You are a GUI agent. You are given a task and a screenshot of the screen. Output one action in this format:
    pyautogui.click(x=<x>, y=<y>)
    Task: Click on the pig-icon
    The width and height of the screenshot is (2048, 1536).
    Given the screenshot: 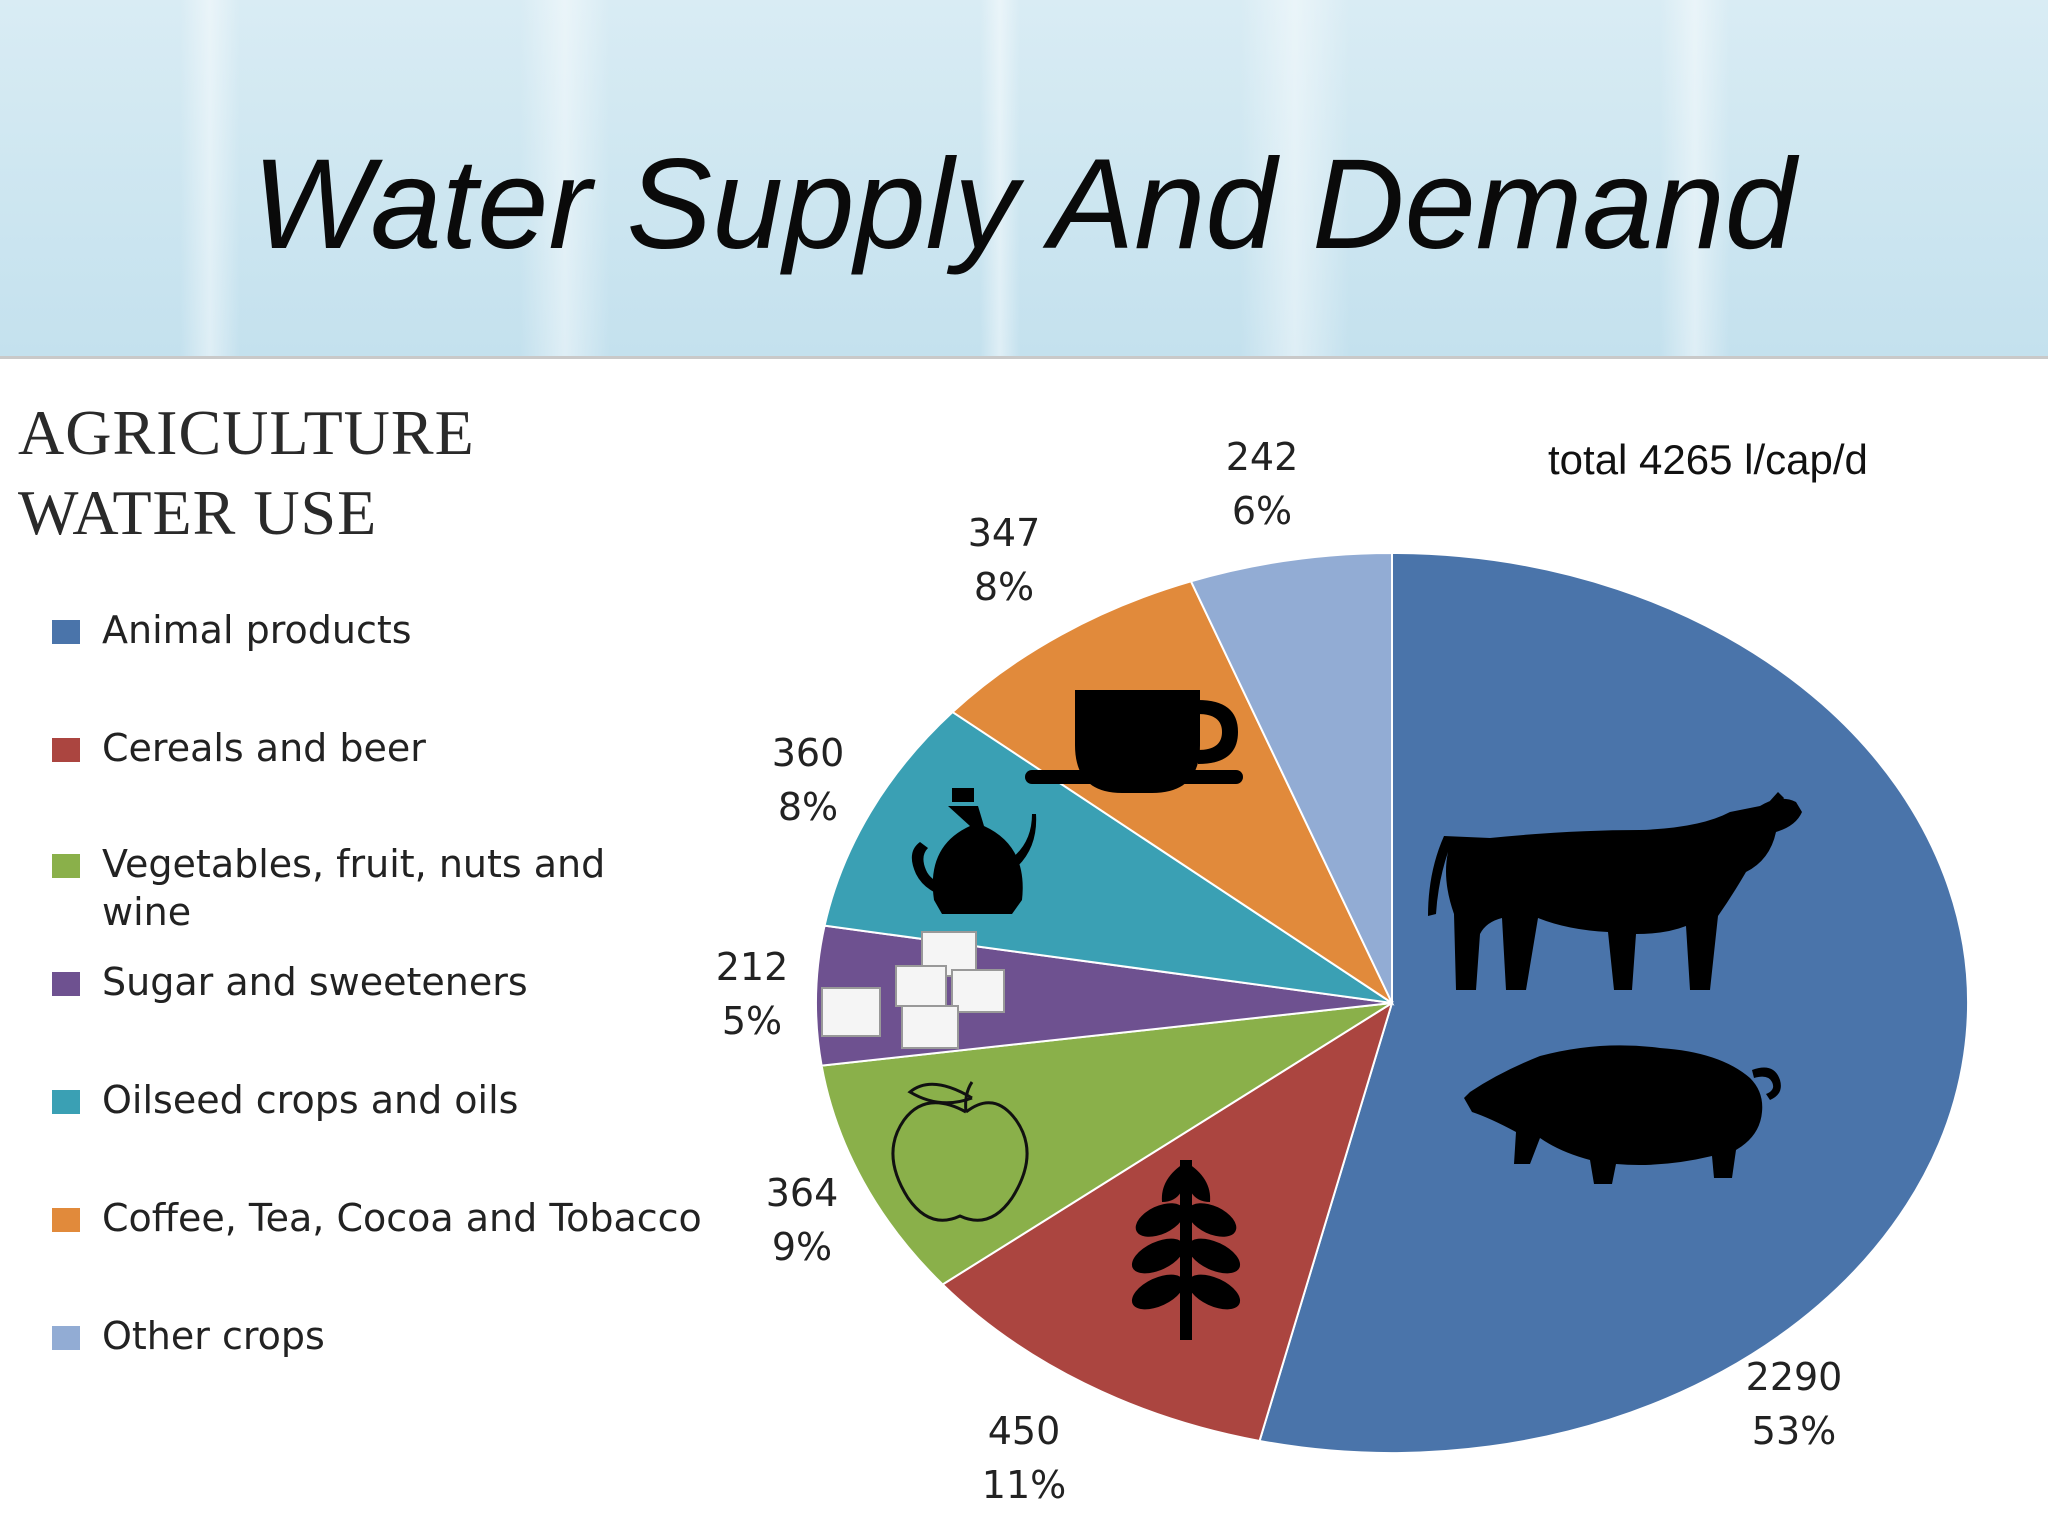 What is the action you would take?
    pyautogui.click(x=1622, y=1114)
    